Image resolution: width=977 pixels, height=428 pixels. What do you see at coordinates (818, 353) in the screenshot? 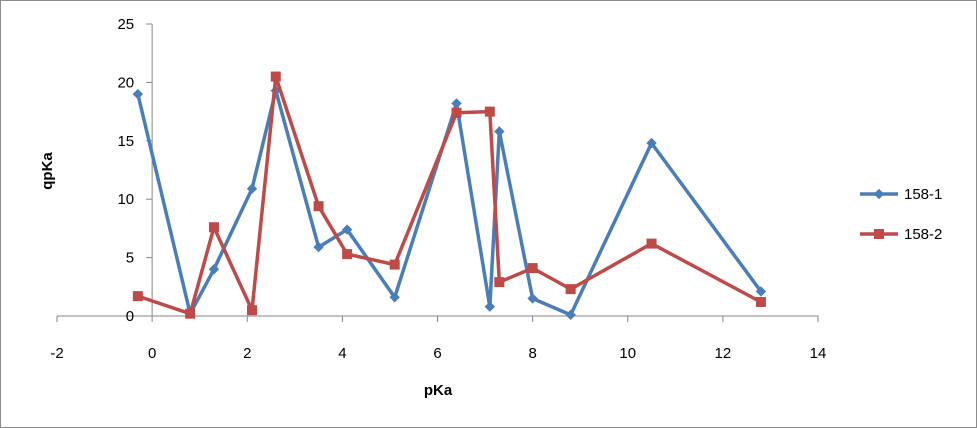
I see `x-tick-label: 14` at bounding box center [818, 353].